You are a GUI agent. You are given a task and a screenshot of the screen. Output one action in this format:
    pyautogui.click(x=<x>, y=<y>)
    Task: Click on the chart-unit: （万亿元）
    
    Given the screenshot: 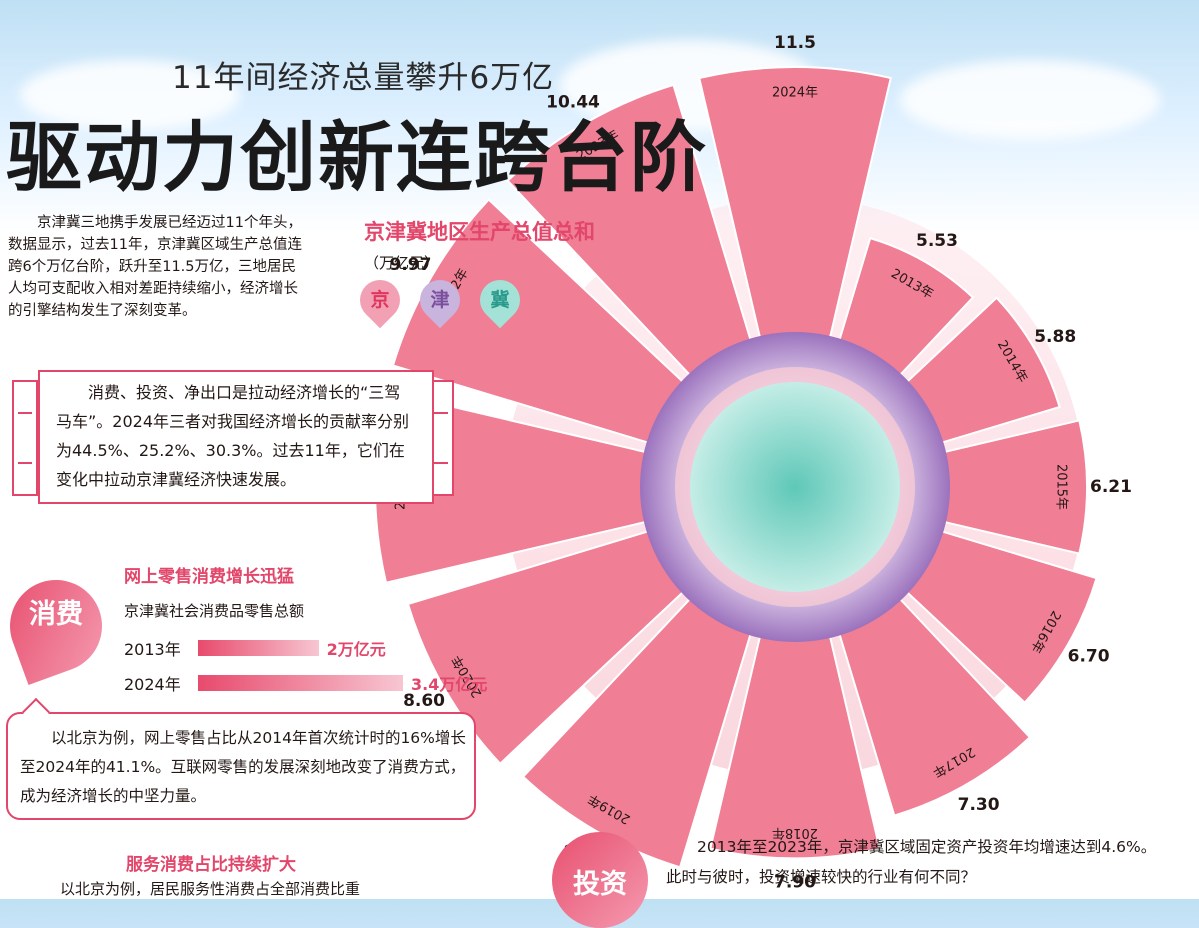 What is the action you would take?
    pyautogui.click(x=402, y=263)
    